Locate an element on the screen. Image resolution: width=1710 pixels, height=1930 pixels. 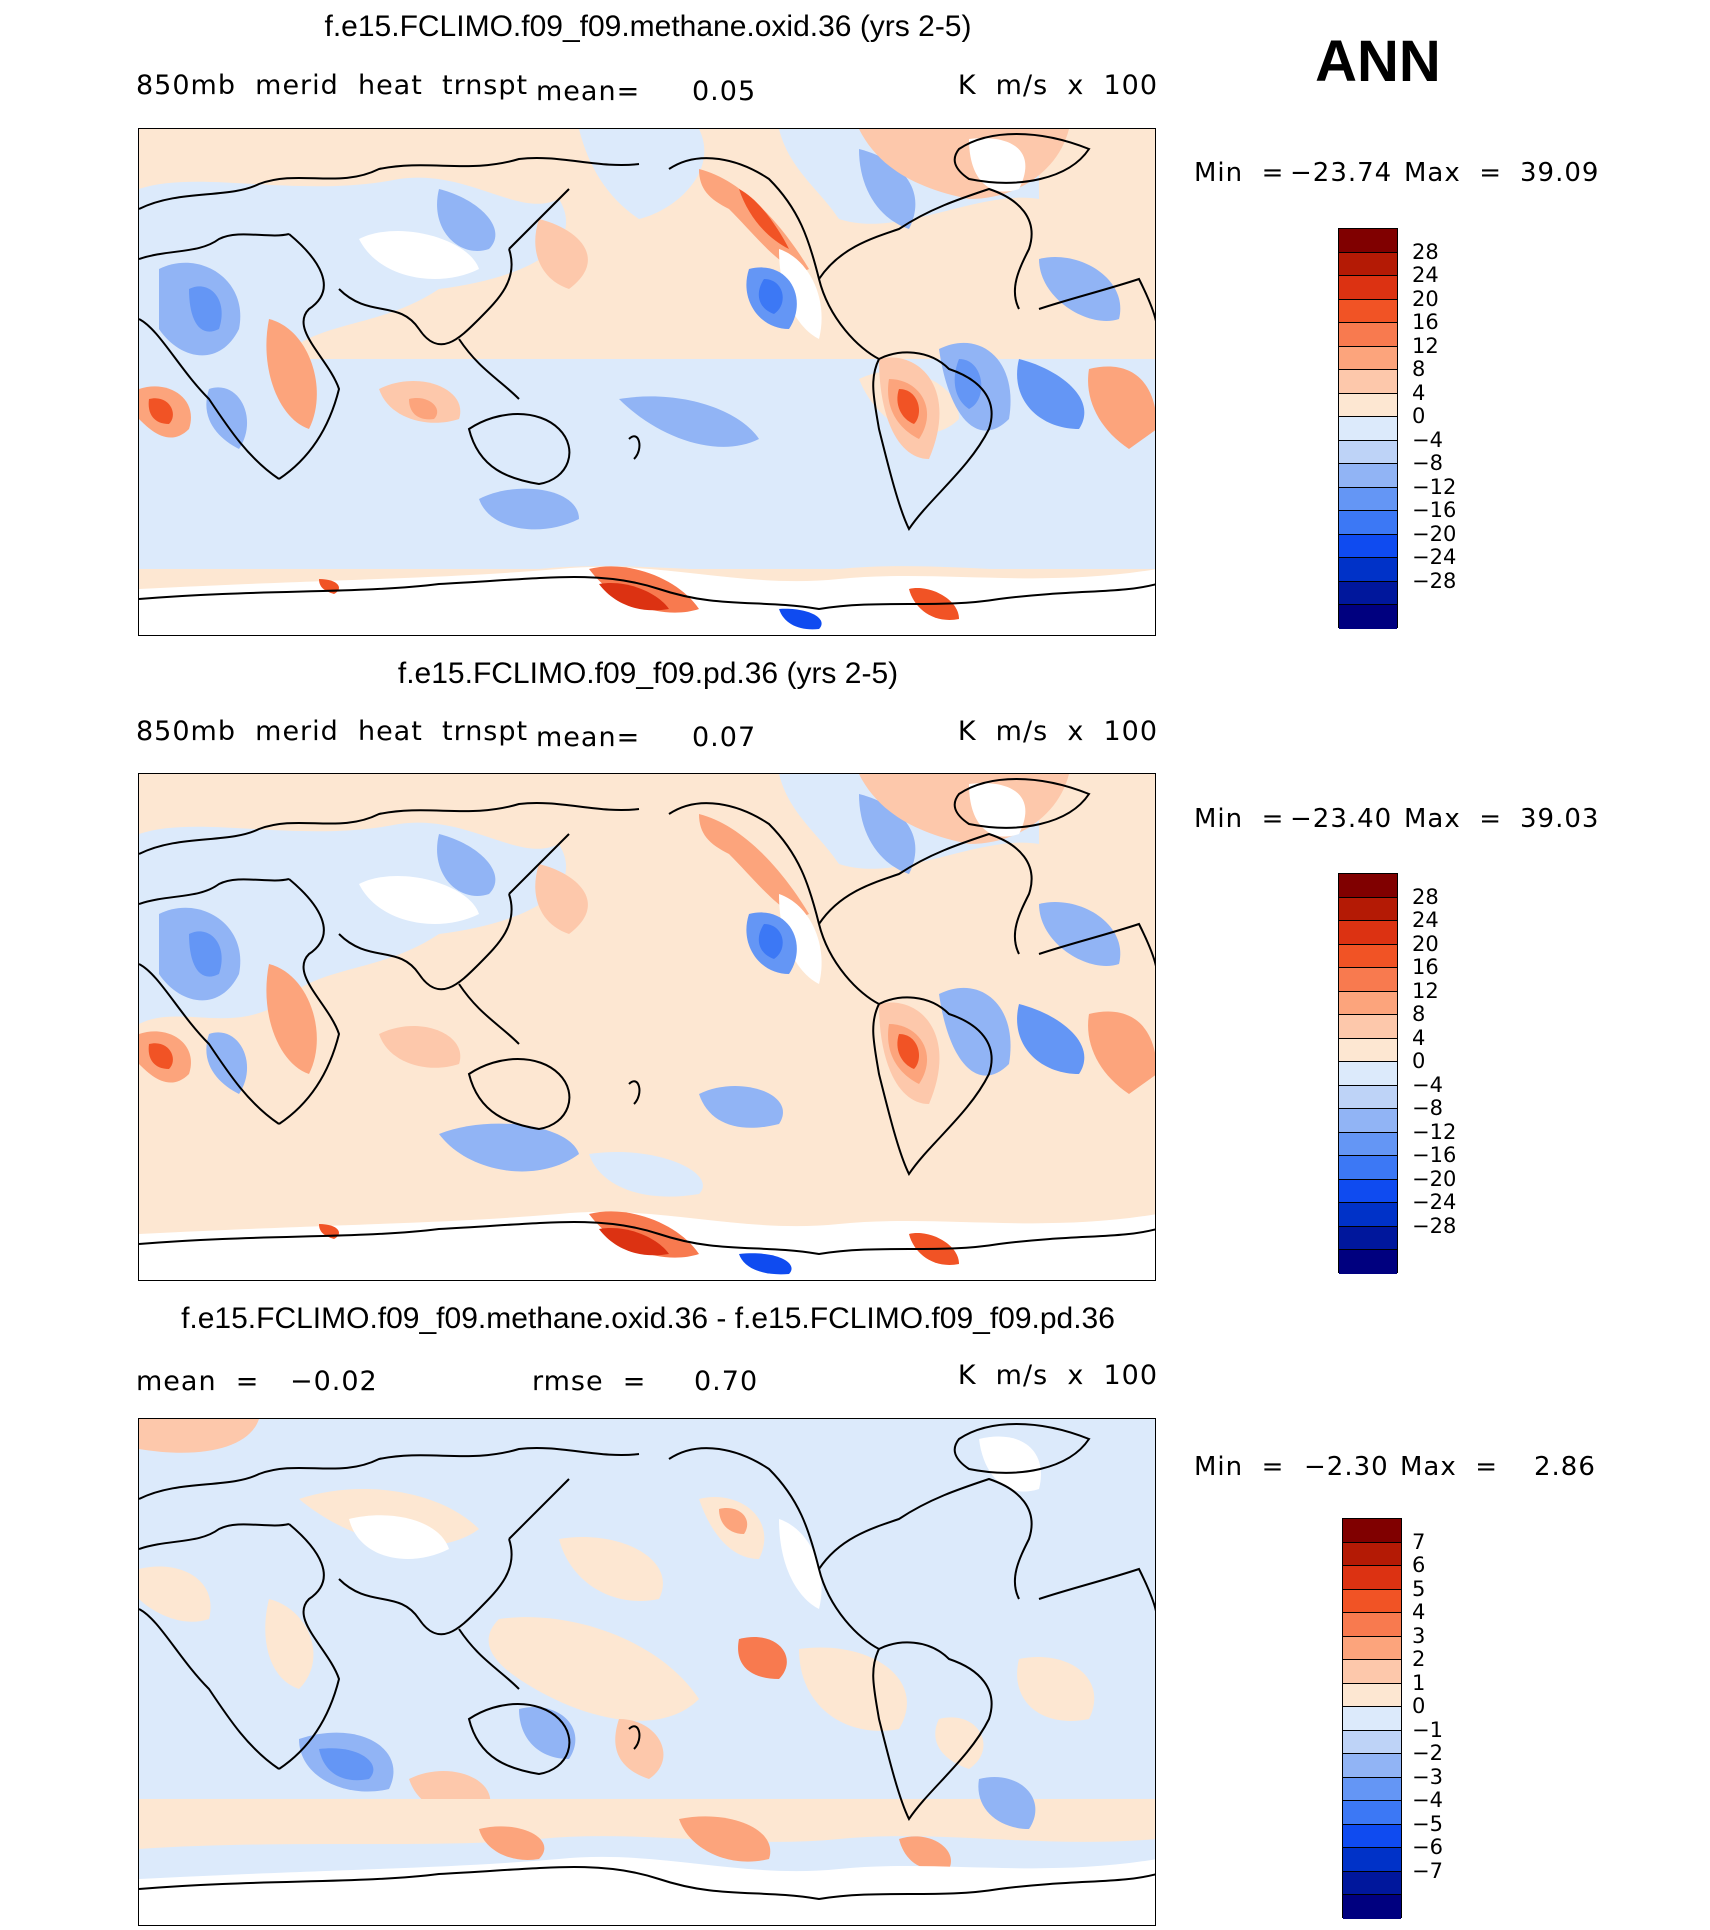
panel3-units: K m/s x 100 is located at coordinates (1057, 1375).